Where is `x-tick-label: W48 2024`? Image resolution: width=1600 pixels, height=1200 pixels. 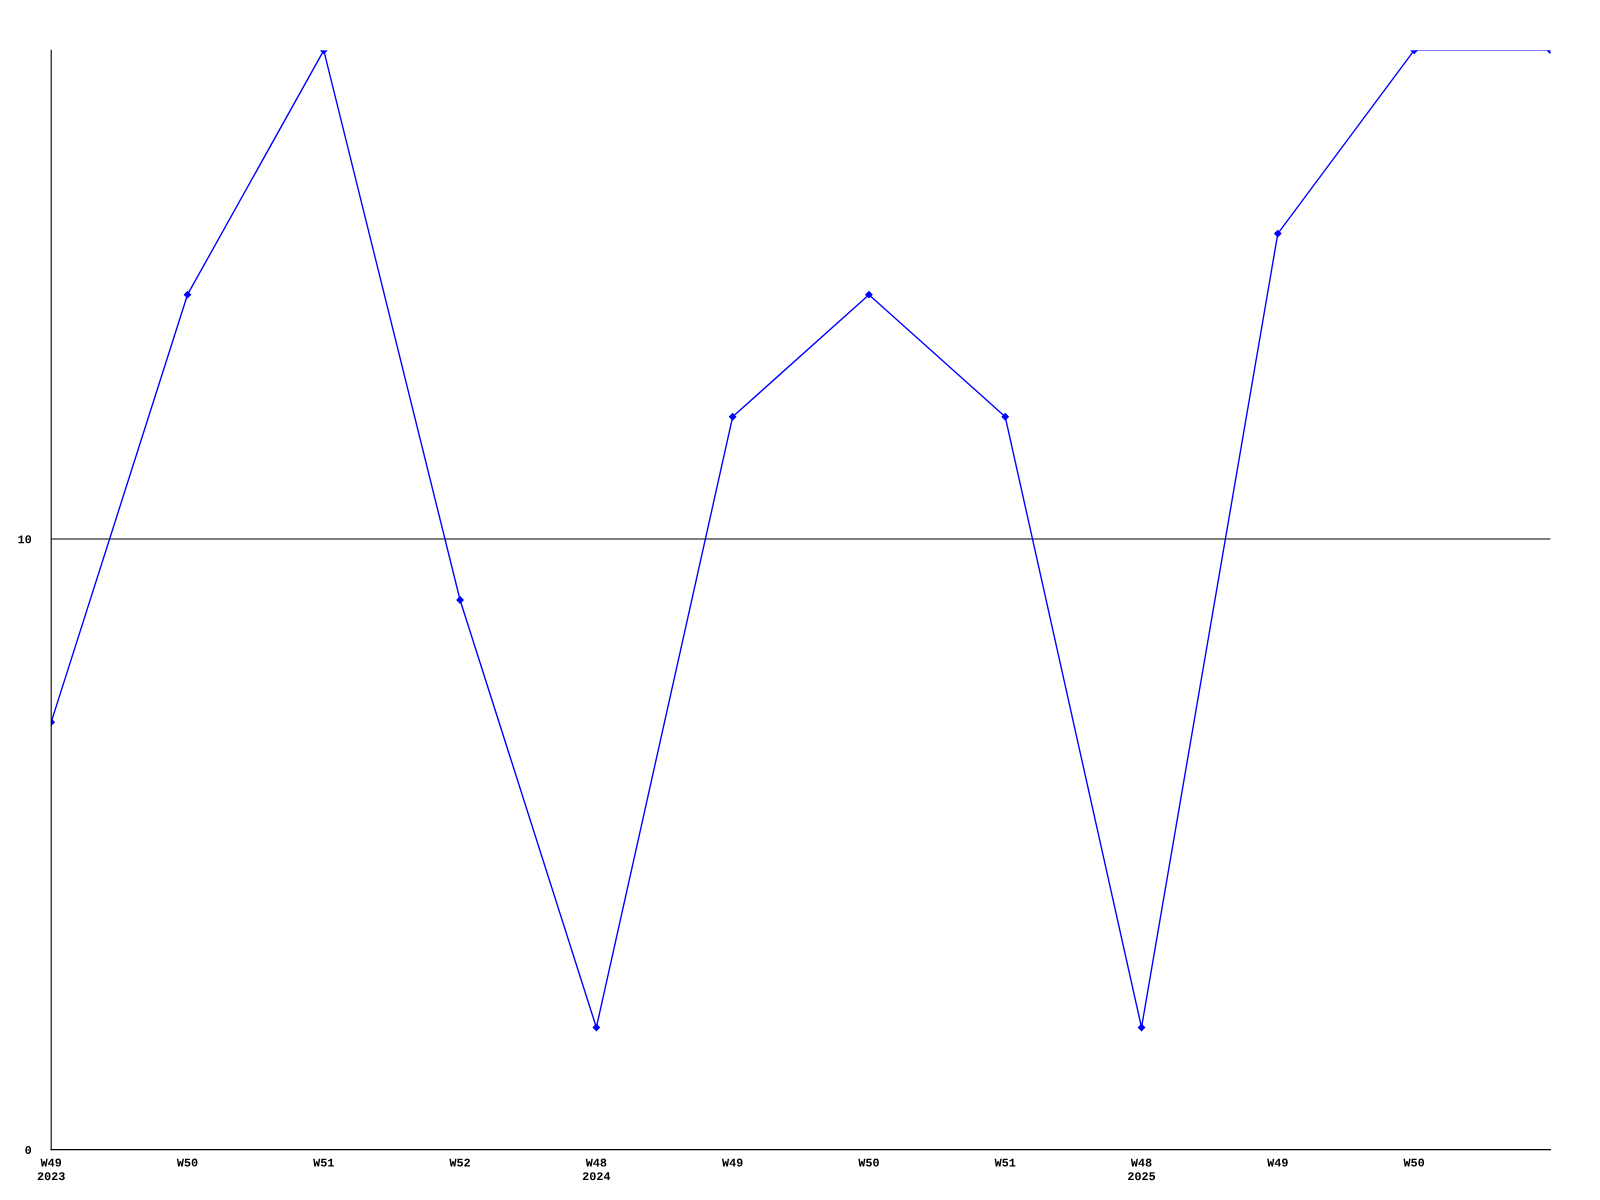 x-tick-label: W48 2024 is located at coordinates (596, 1169).